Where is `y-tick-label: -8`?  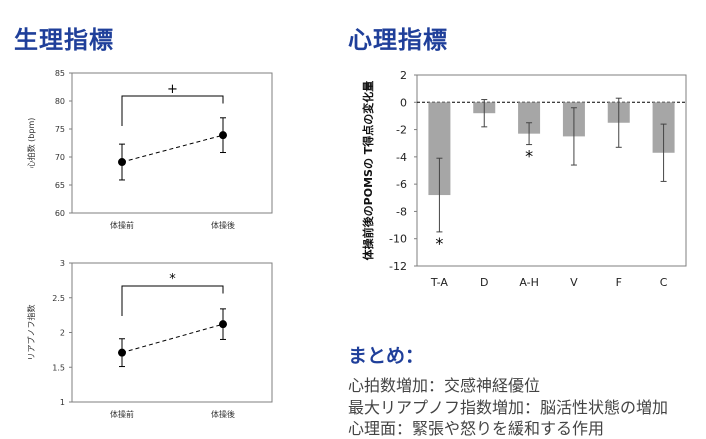 y-tick-label: -8 is located at coordinates (401, 211).